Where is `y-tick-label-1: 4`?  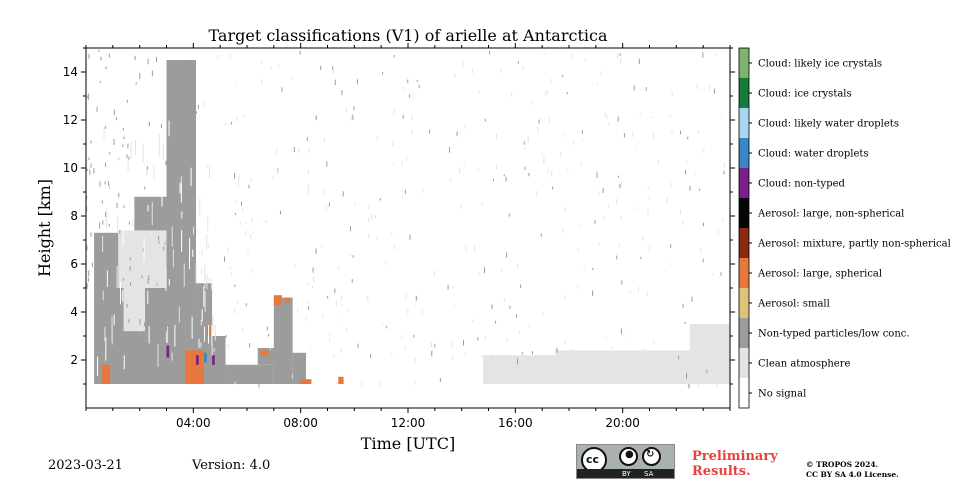
y-tick-label-1: 4 is located at coordinates (74, 312).